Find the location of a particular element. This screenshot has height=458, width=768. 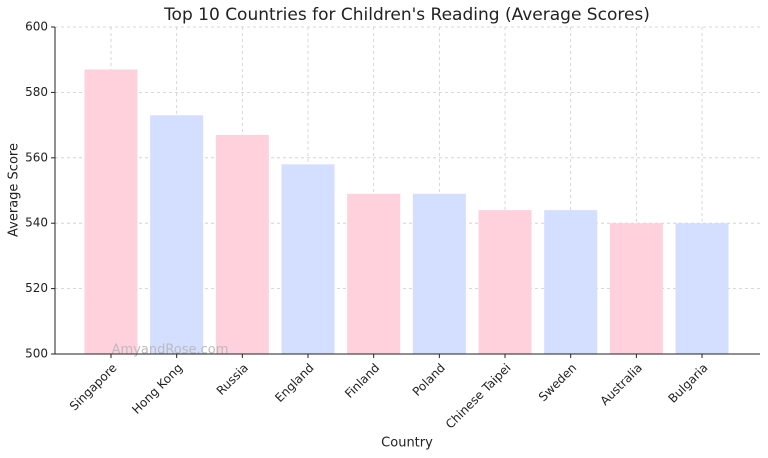

x-tick-label: Chinese Taipei is located at coordinates (478, 396).